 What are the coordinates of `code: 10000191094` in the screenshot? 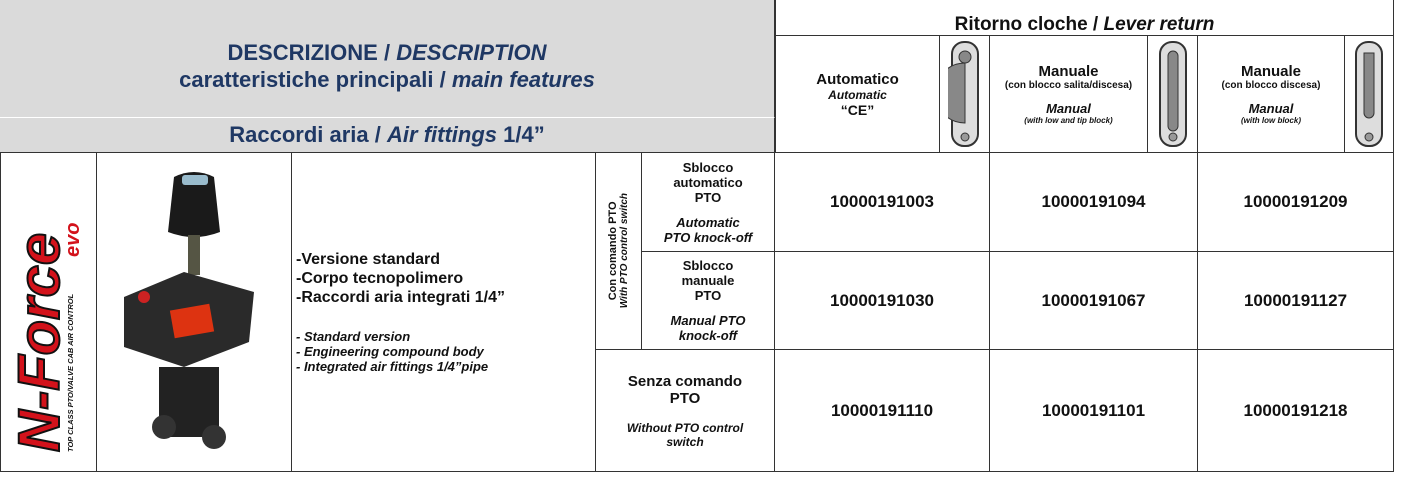 It's located at (1094, 202).